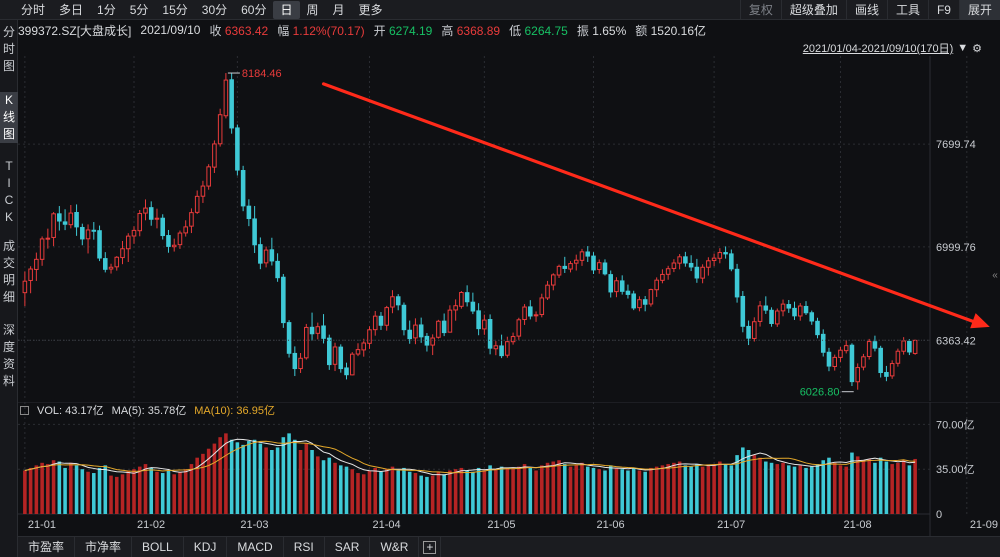  Describe the element at coordinates (813, 10) in the screenshot. I see `tool-button-1: 超级叠加` at that location.